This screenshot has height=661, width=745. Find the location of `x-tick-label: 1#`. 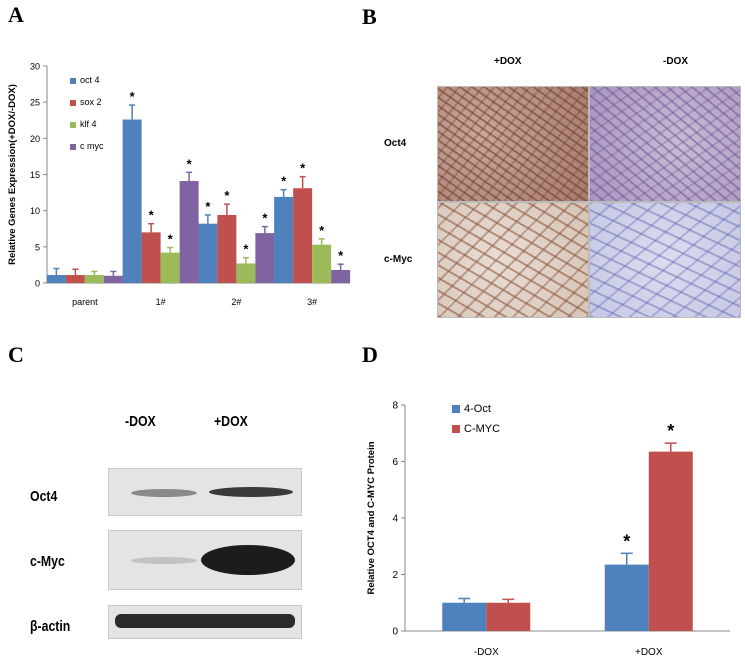

x-tick-label: 1# is located at coordinates (161, 302).